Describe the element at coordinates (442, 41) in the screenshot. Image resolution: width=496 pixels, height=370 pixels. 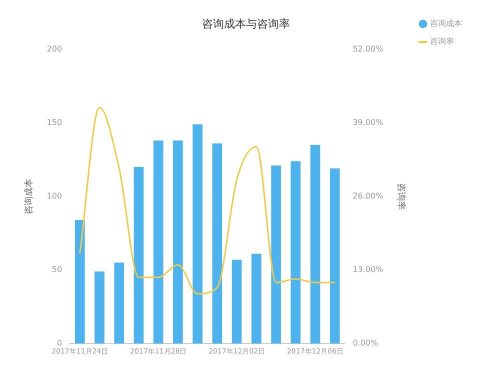
I see `legend-label: 咨询率` at that location.